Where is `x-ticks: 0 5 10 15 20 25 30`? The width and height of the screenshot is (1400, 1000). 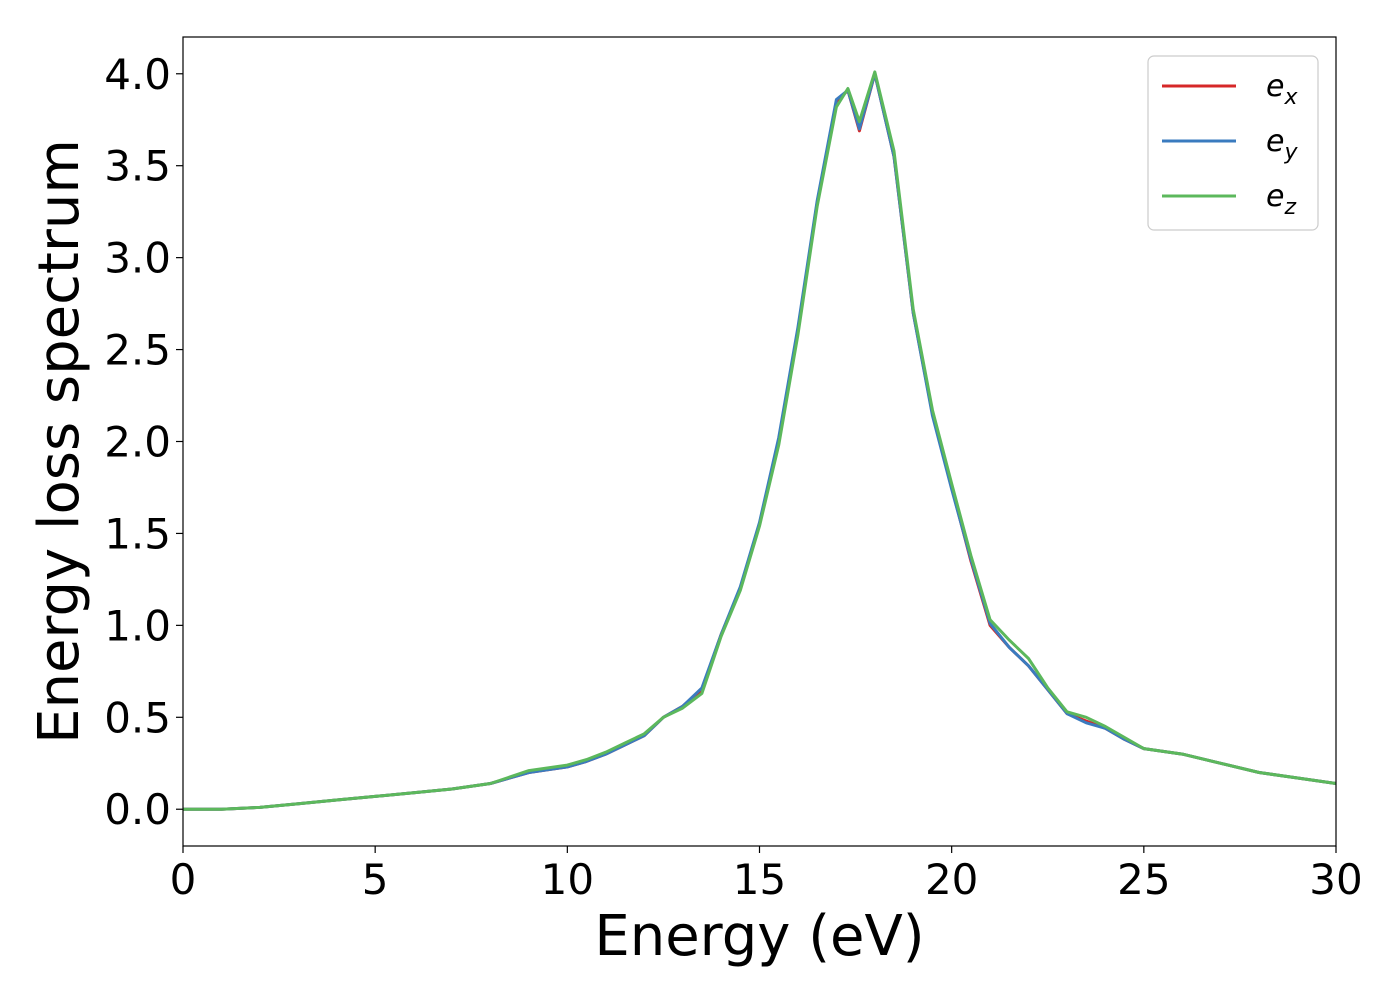 x-ticks: 0 5 10 15 20 25 30 is located at coordinates (766, 875).